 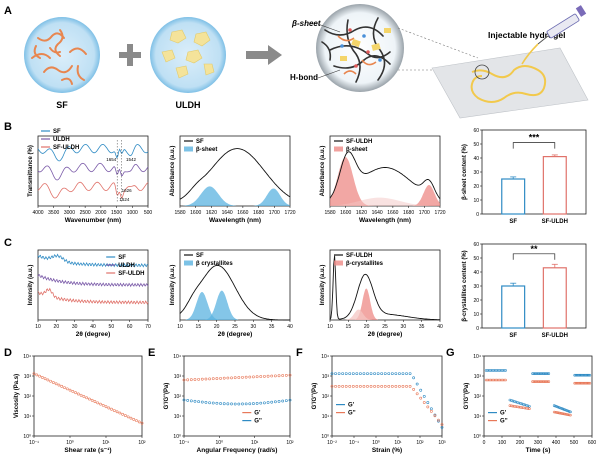 I want to click on annotation: 1524, so click(x=124, y=199).